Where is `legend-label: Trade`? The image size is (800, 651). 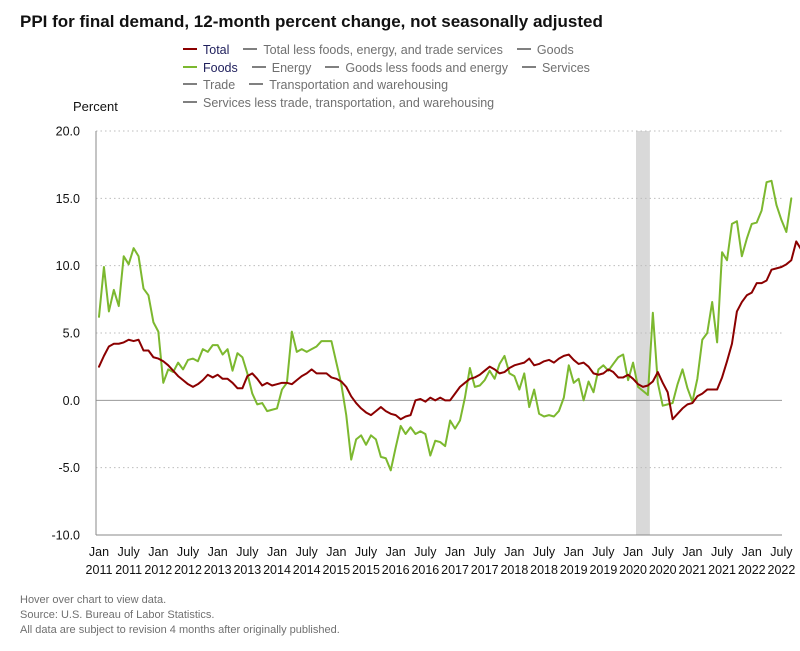 legend-label: Trade is located at coordinates (219, 85).